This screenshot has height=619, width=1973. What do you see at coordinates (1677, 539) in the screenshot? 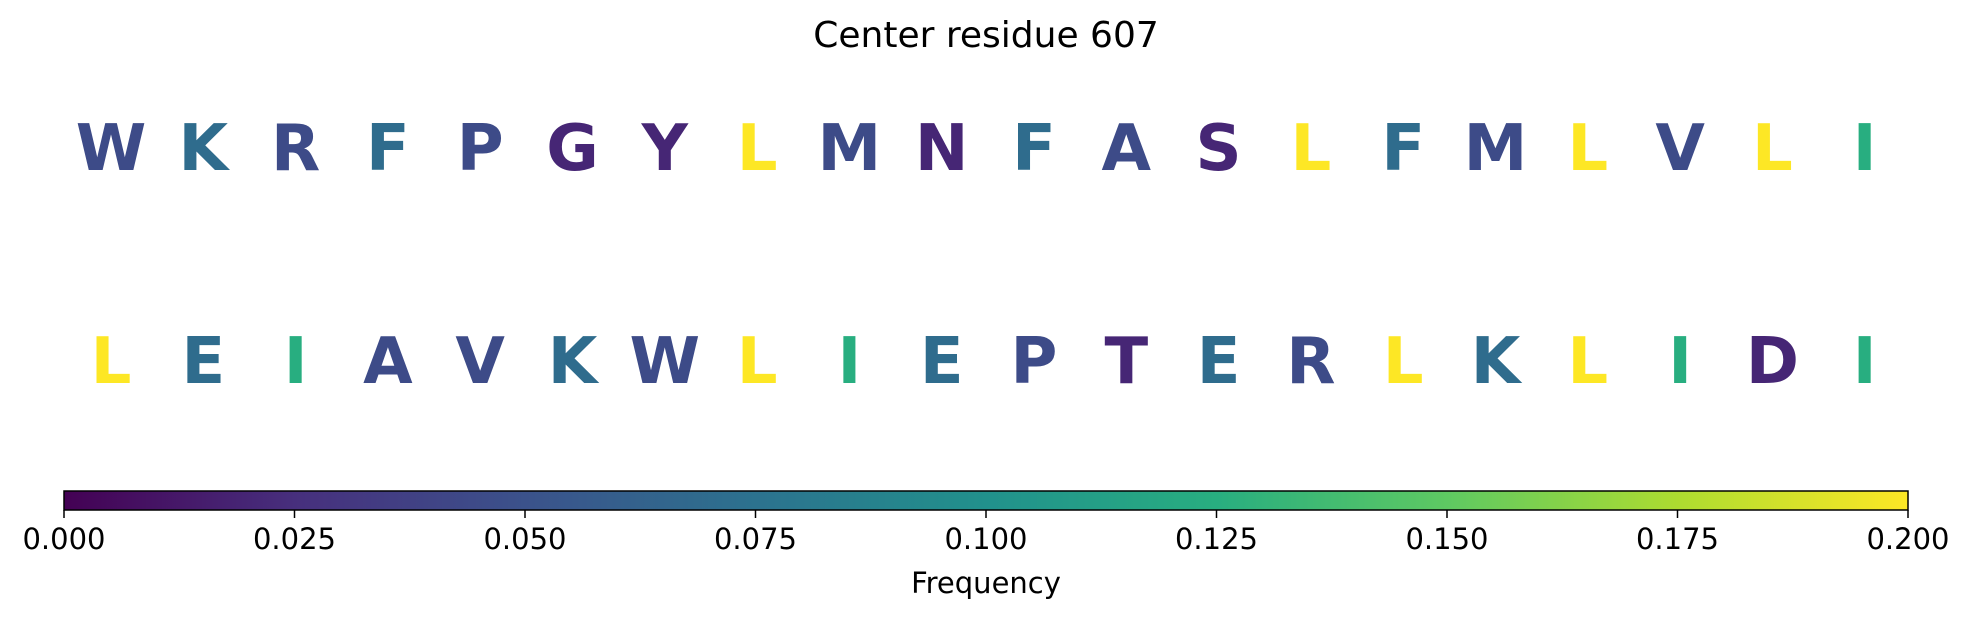
I see `colorbar-tick-label: 0.175` at bounding box center [1677, 539].